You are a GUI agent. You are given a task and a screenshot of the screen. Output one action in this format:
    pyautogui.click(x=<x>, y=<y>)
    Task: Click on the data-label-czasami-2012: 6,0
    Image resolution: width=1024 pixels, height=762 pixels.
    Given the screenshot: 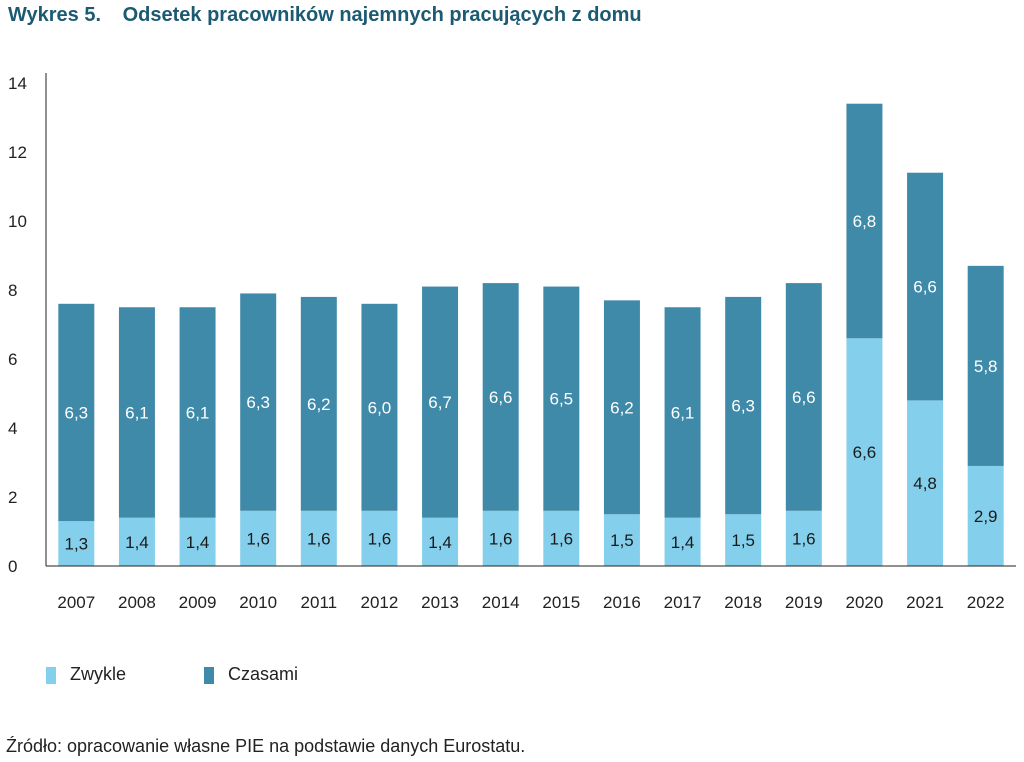 What is the action you would take?
    pyautogui.click(x=380, y=407)
    